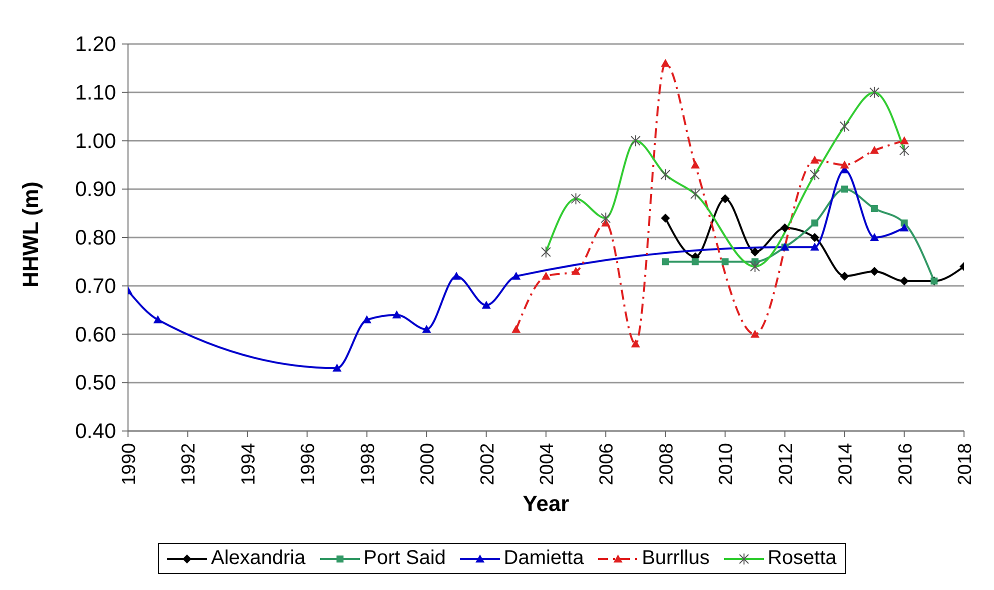  I want to click on x-tick-label: 2004, so click(547, 464).